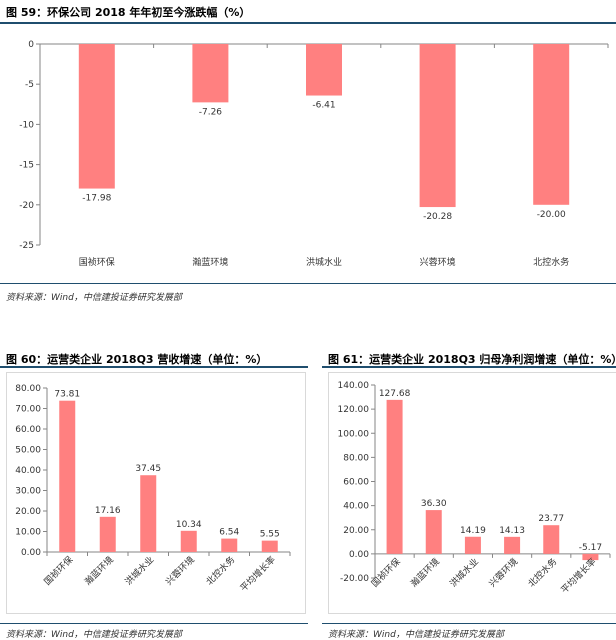 The height and width of the screenshot is (640, 616). What do you see at coordinates (26, 246) in the screenshot?
I see `y-tick-label: -25` at bounding box center [26, 246].